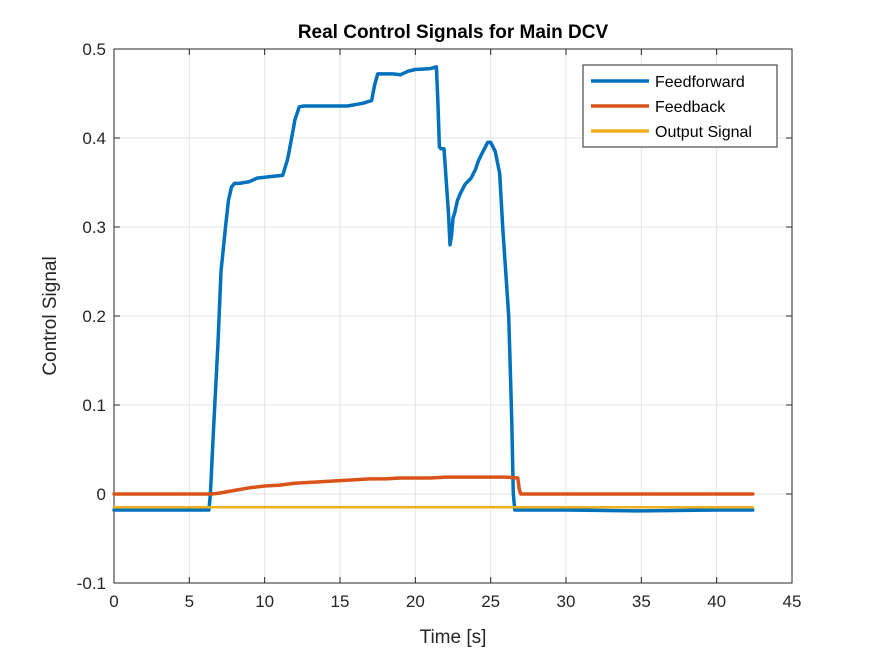 The image size is (875, 656). What do you see at coordinates (490, 601) in the screenshot?
I see `x-tick-label: 25` at bounding box center [490, 601].